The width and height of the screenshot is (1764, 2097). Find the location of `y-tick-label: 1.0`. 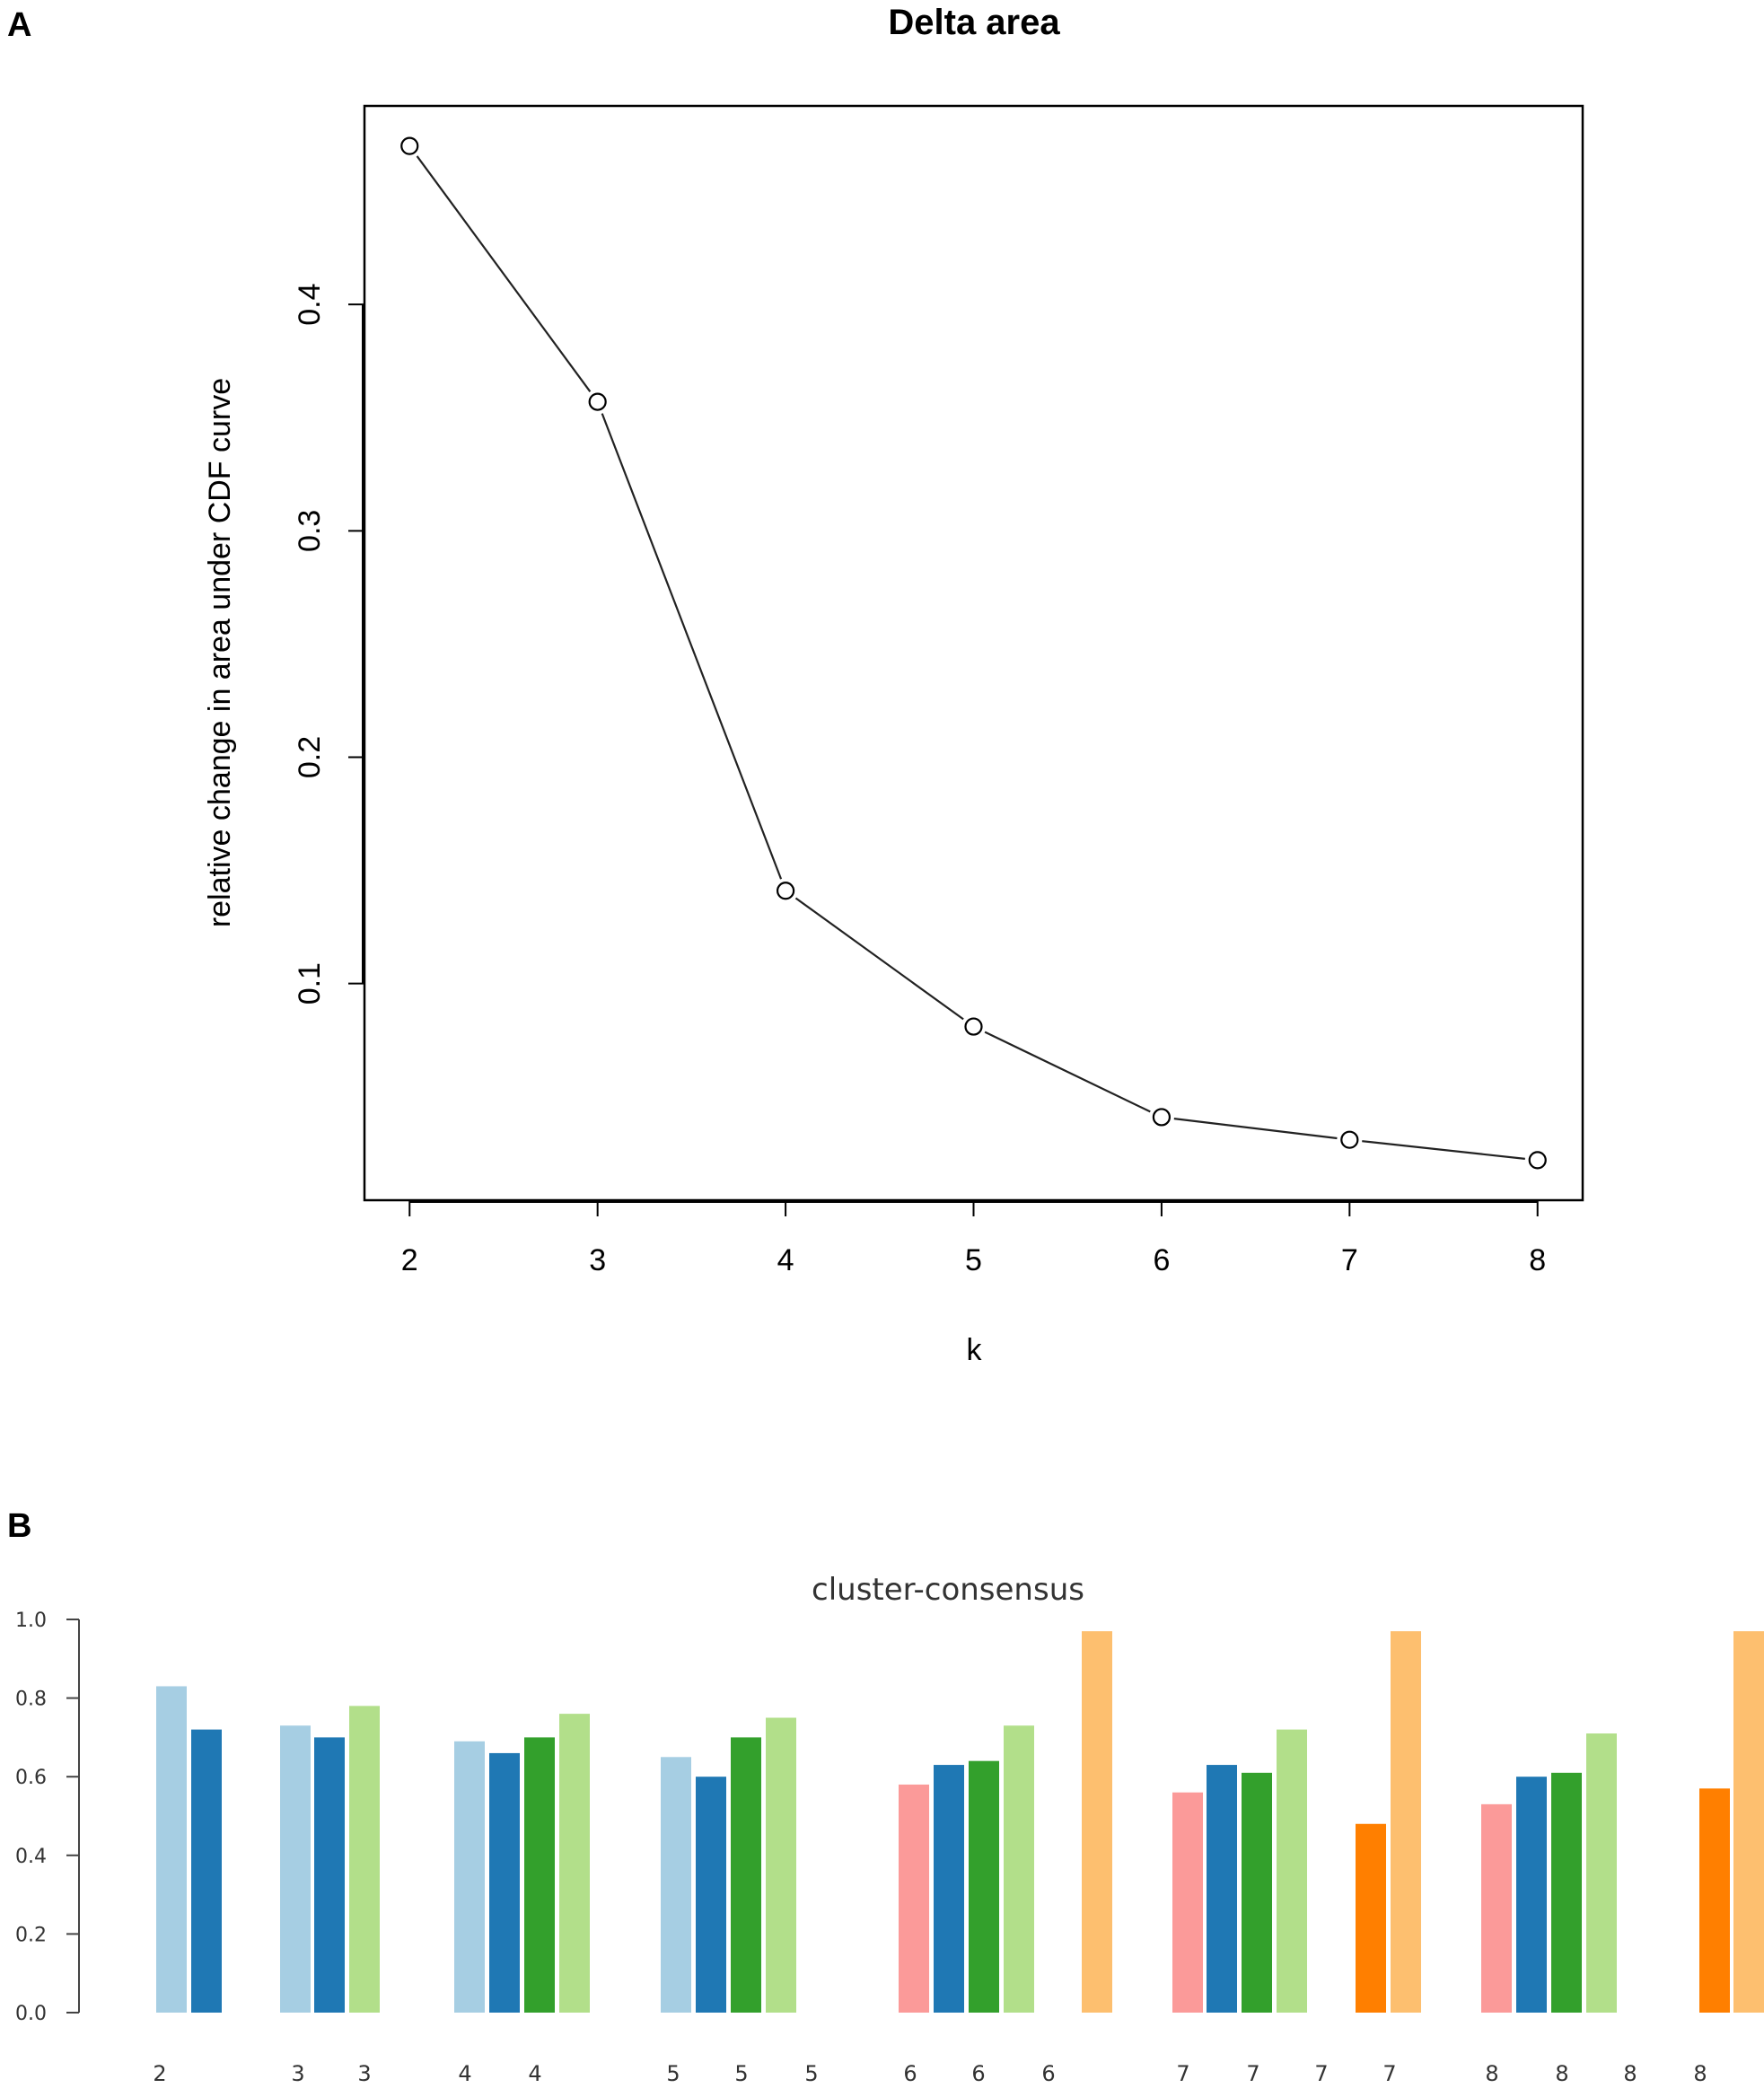

y-tick-label: 1.0 is located at coordinates (31, 1621).